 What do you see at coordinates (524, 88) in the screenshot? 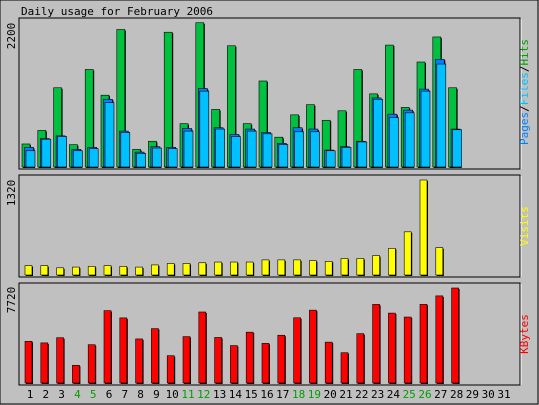
I see `legend-files: Files` at bounding box center [524, 88].